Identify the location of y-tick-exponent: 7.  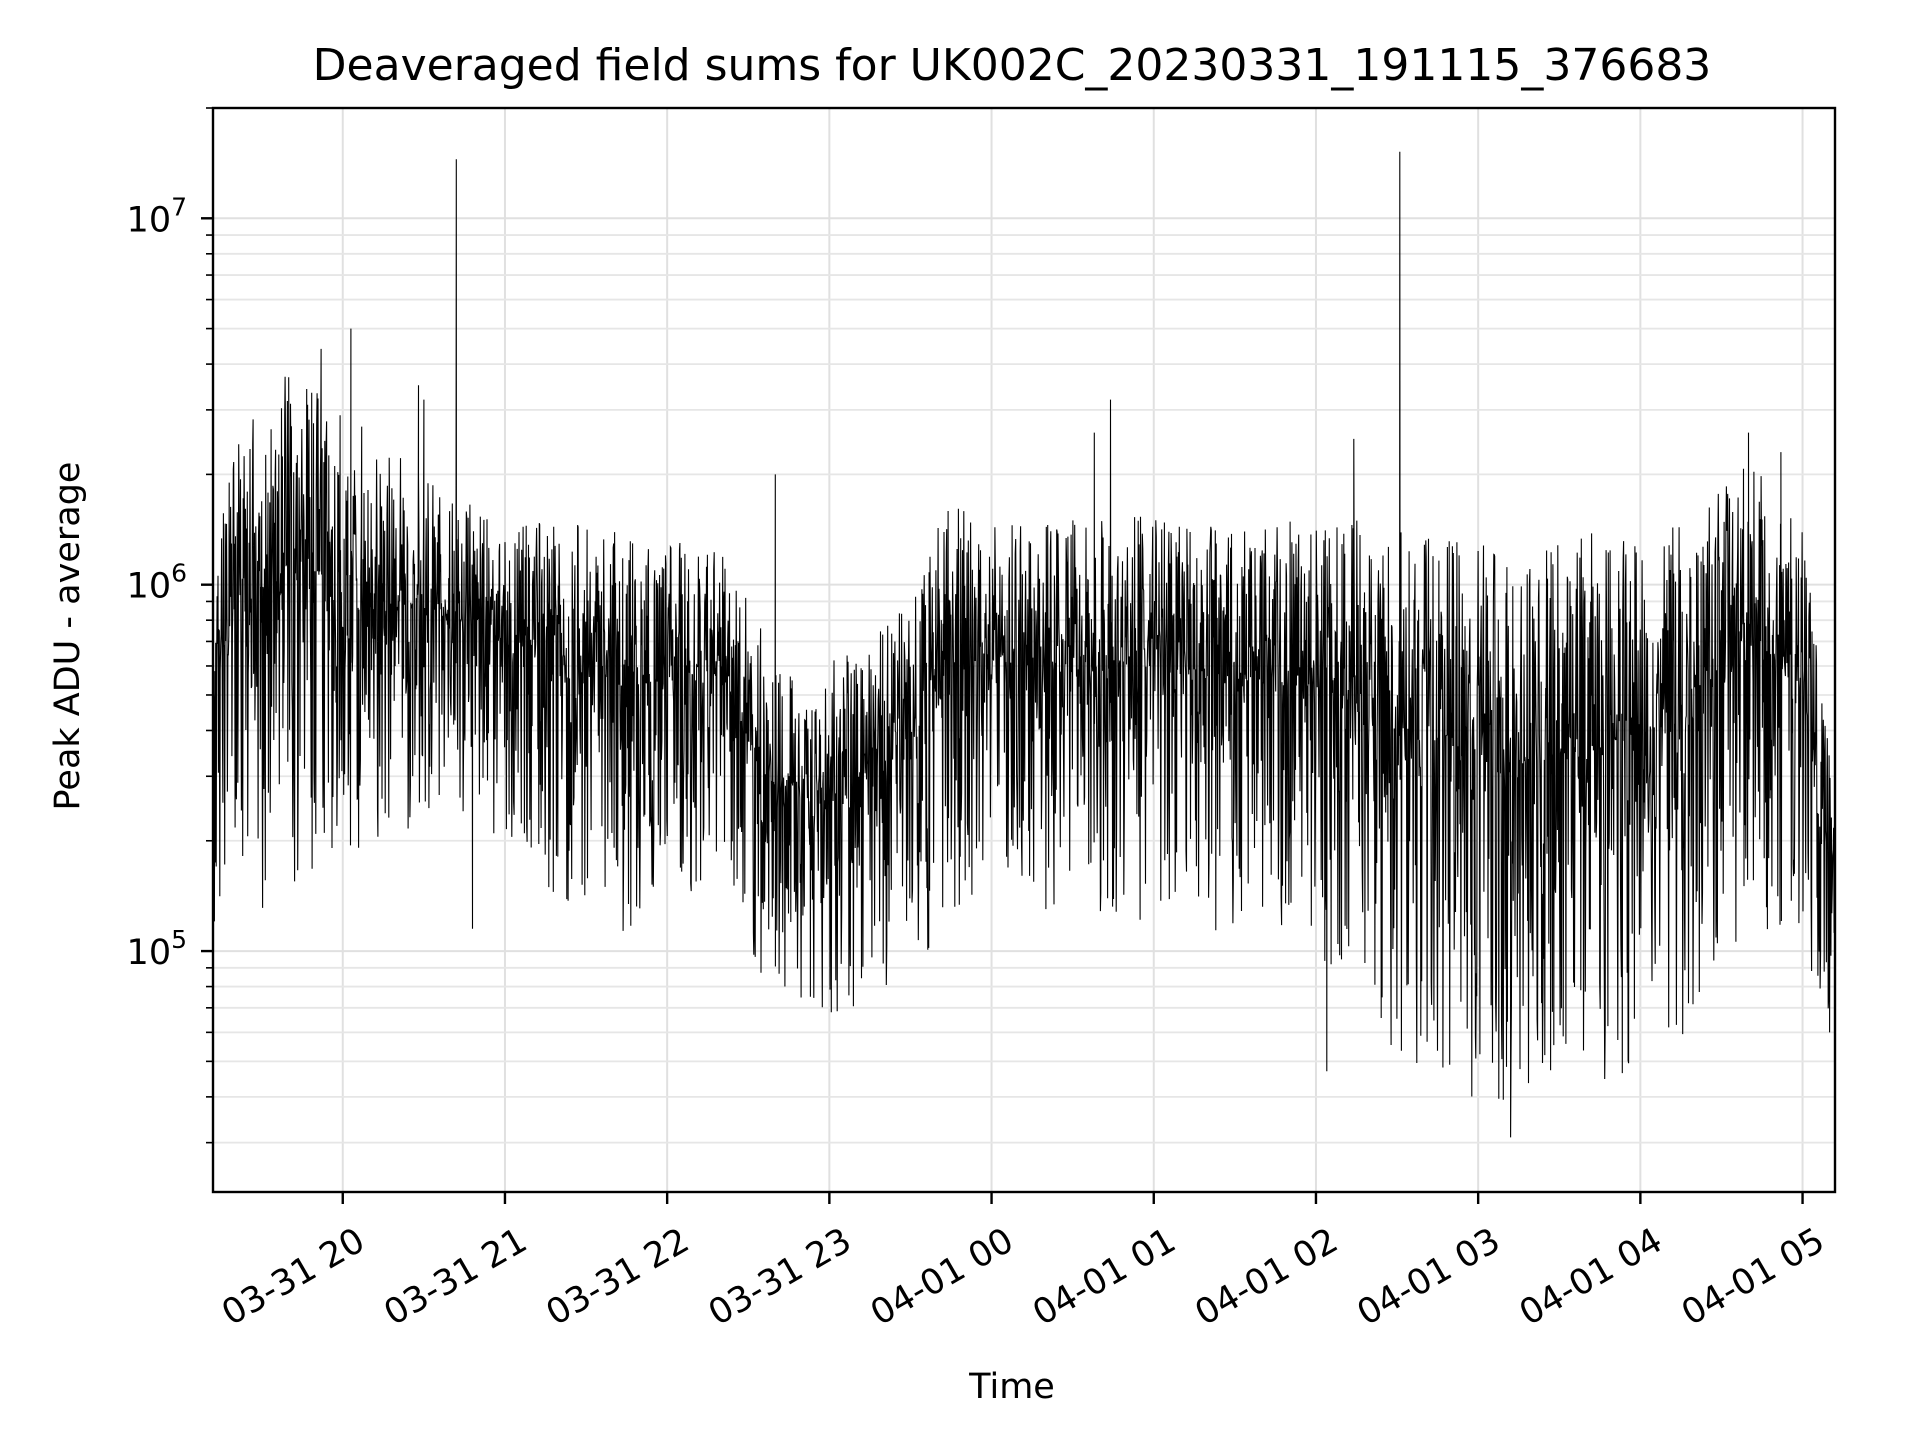
(179, 206).